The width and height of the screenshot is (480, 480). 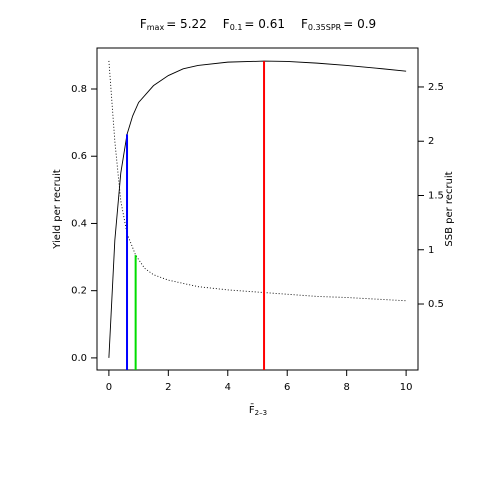 What do you see at coordinates (287, 387) in the screenshot?
I see `x-tick-label: 6` at bounding box center [287, 387].